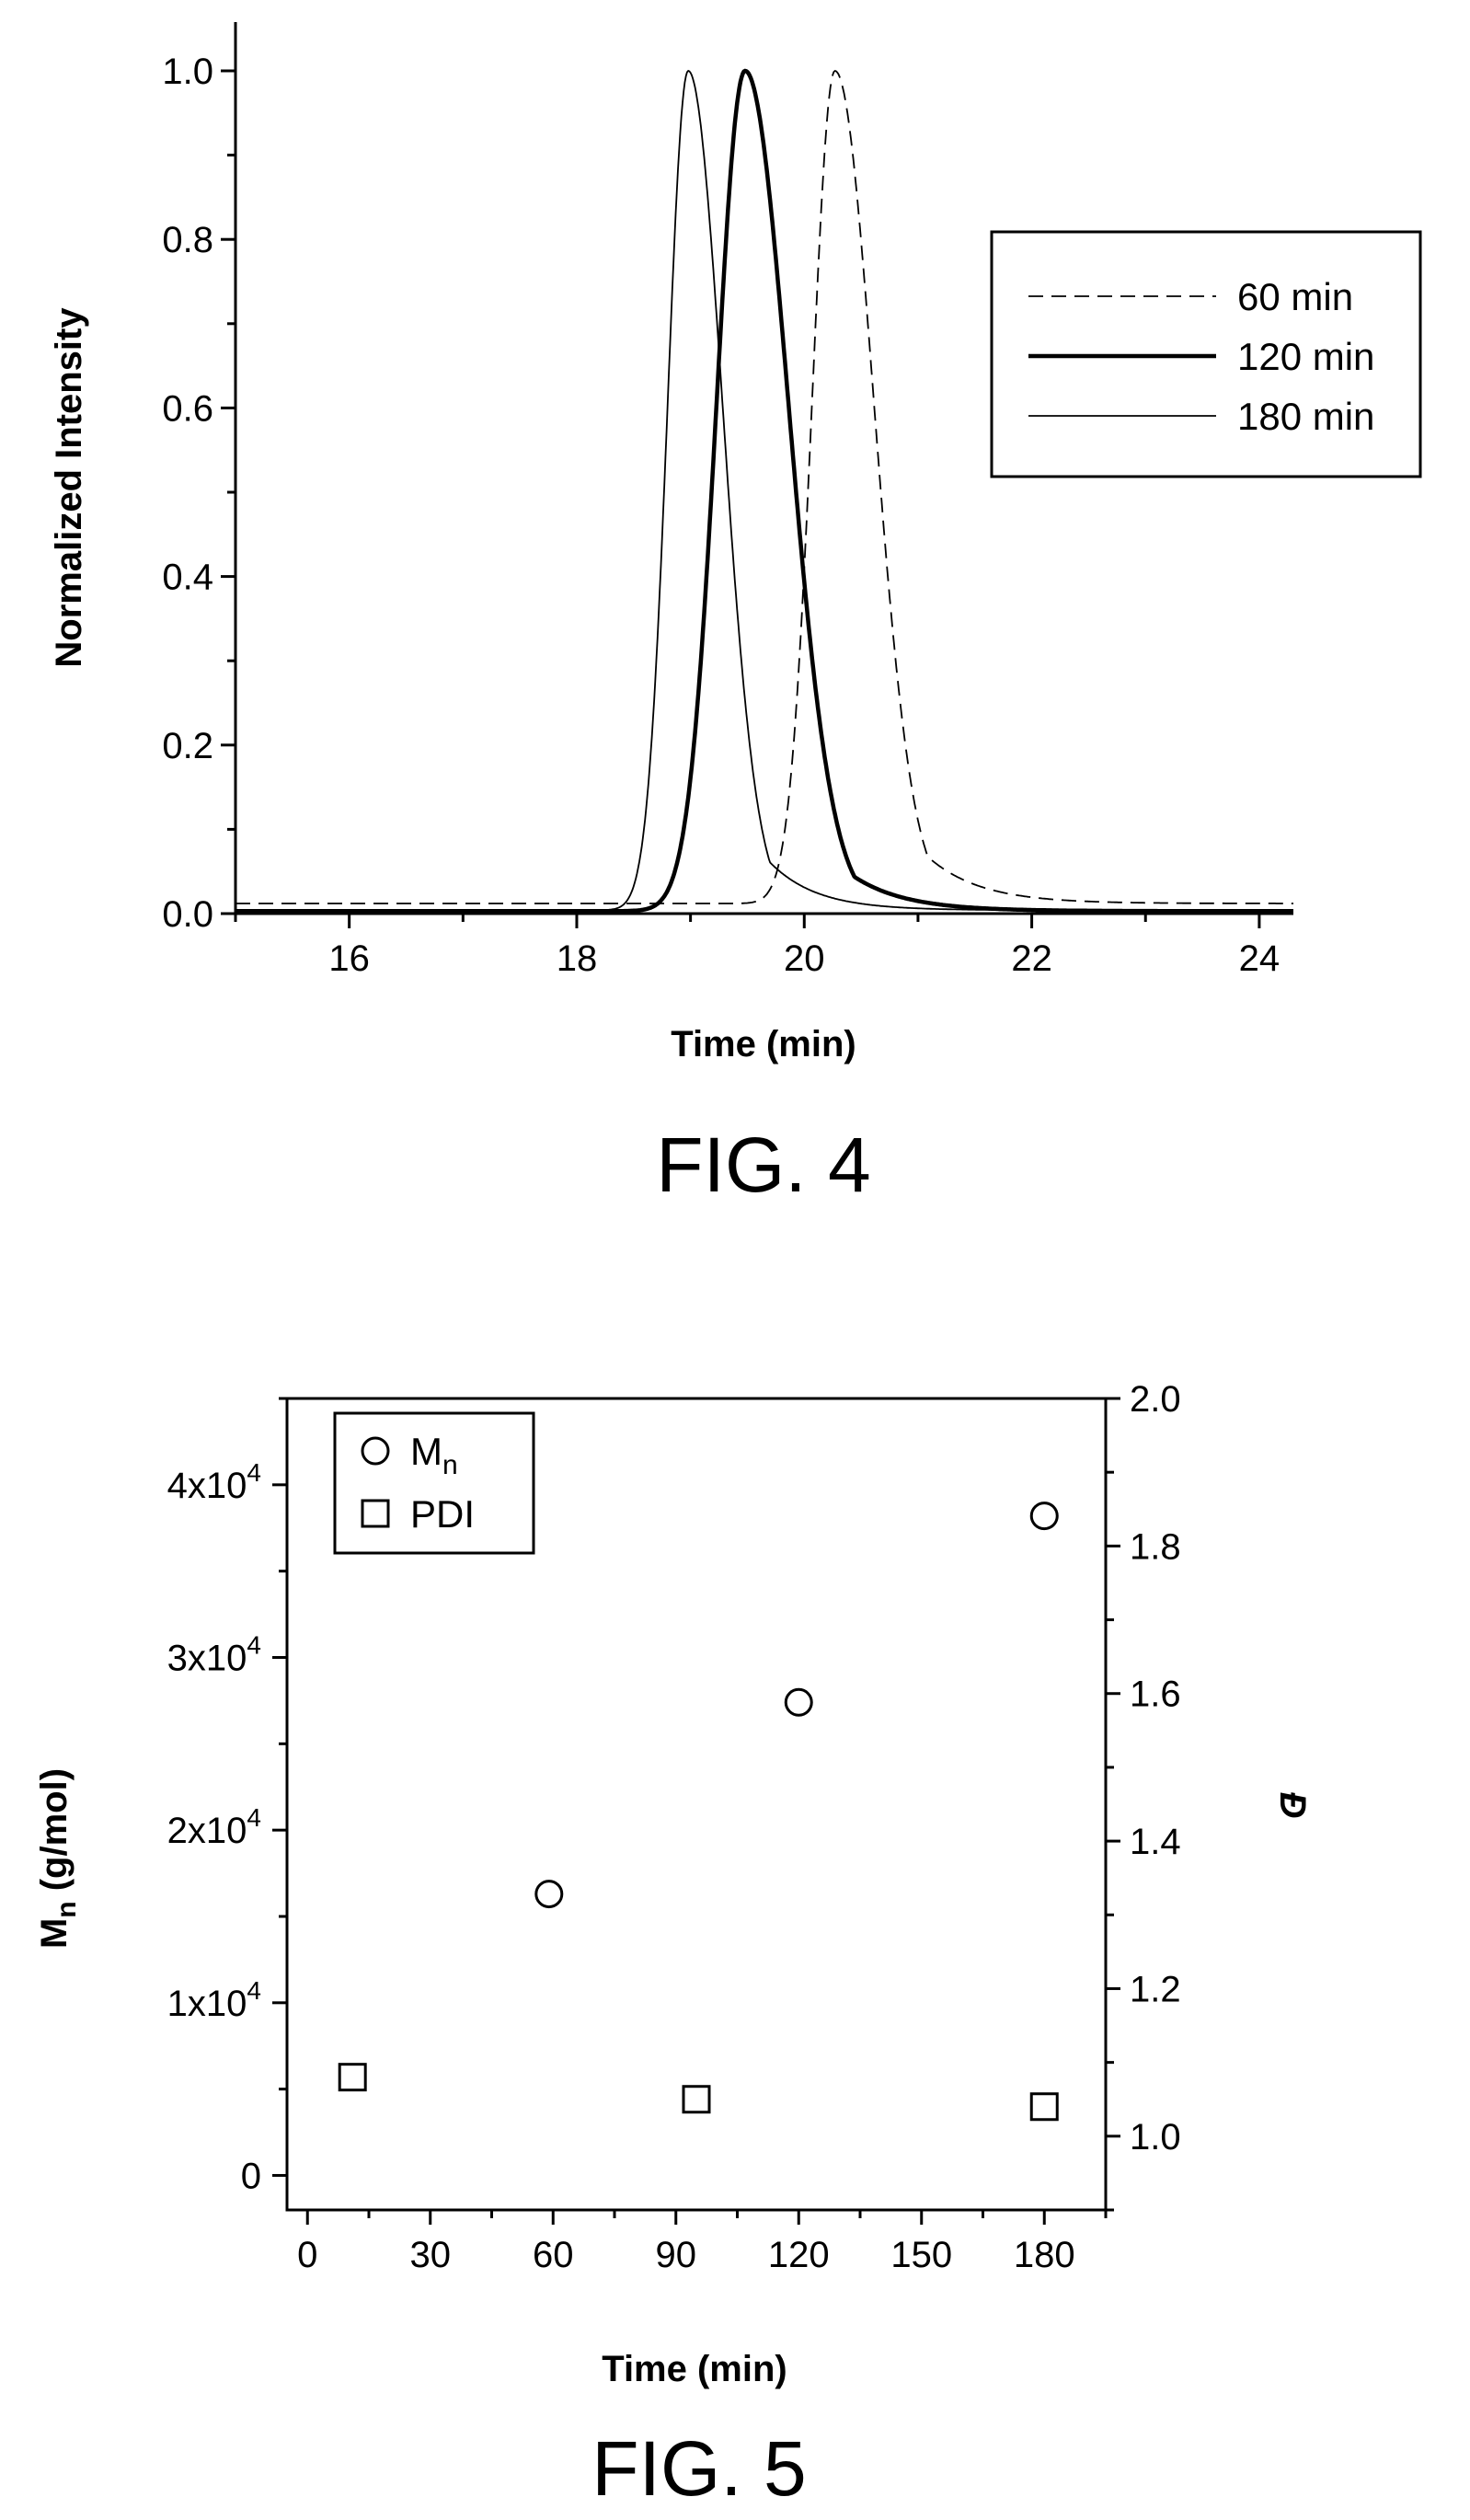 This screenshot has width=1470, height=2520. What do you see at coordinates (187, 240) in the screenshot?
I see `fig4-y-tick-label: 0.8` at bounding box center [187, 240].